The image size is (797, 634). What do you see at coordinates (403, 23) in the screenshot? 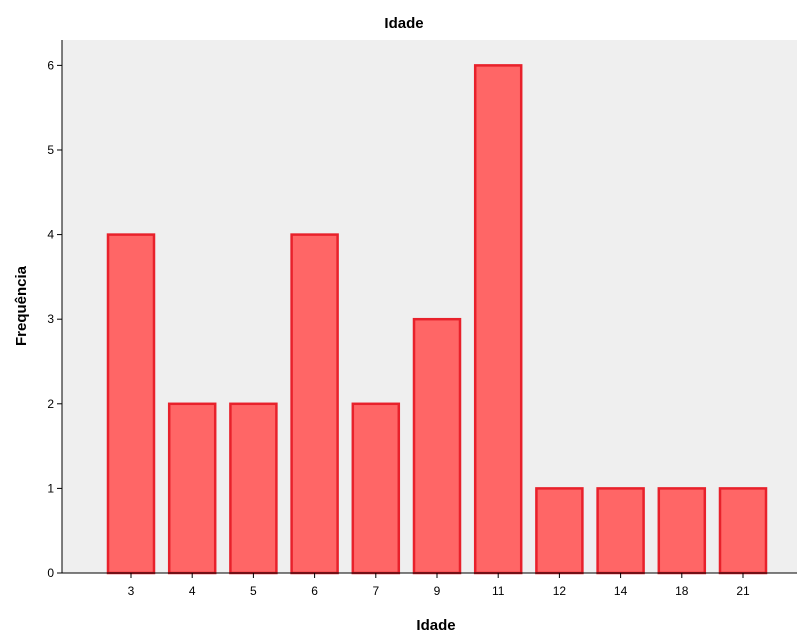
I see `chart-title: Idade` at bounding box center [403, 23].